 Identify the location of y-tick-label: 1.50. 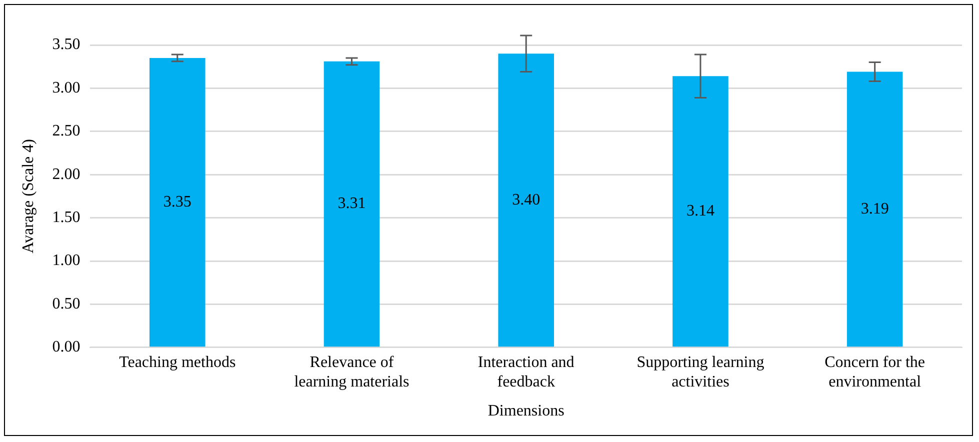
(66, 217).